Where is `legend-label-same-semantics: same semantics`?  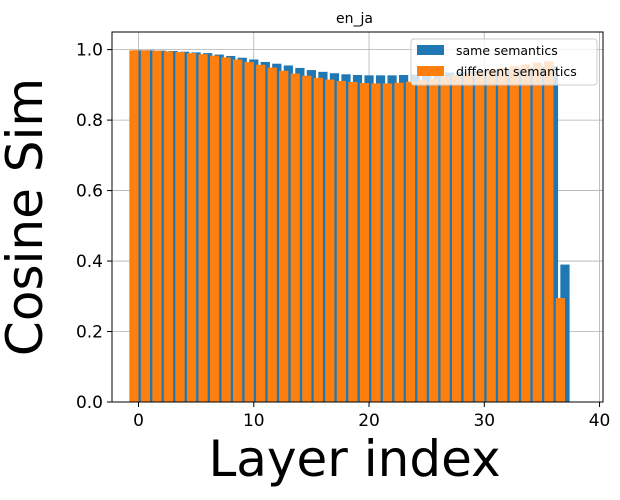
legend-label-same-semantics: same semantics is located at coordinates (507, 50).